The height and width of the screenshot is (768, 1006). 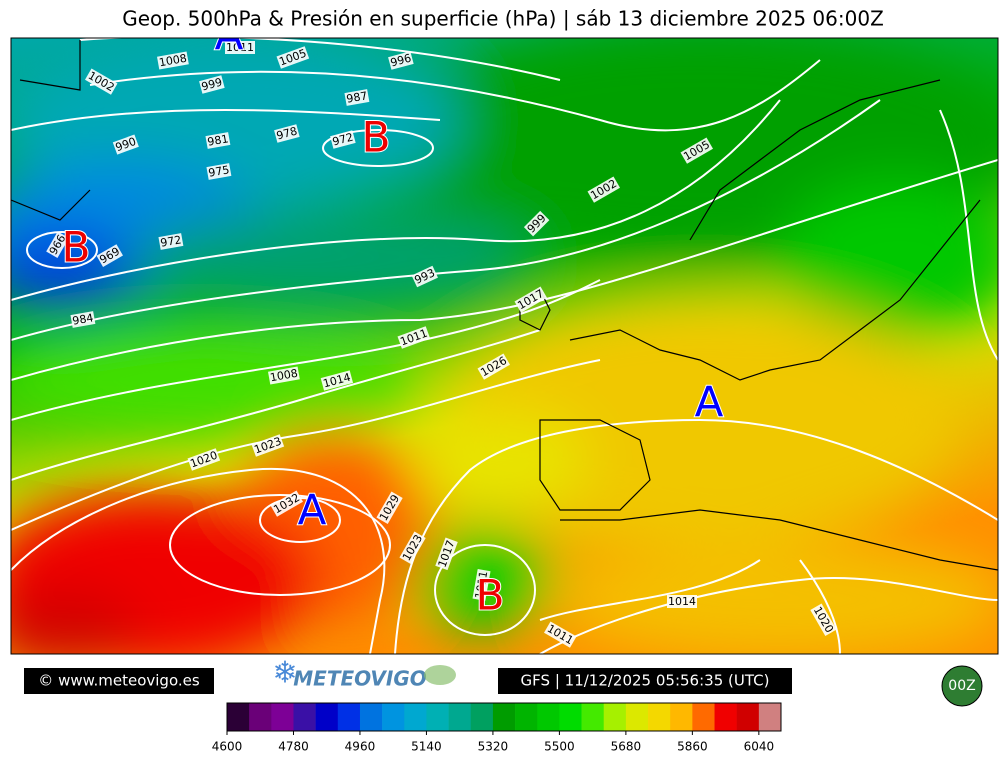 What do you see at coordinates (440, 675) in the screenshot?
I see `logo-leaf` at bounding box center [440, 675].